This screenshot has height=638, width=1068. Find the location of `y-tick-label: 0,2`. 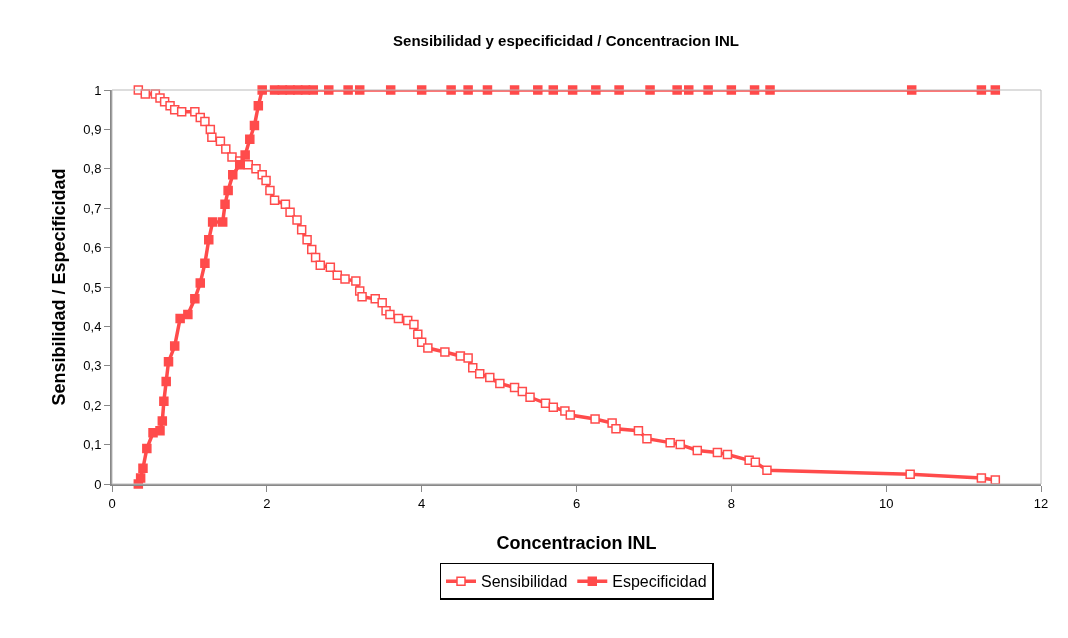

y-tick-label: 0,2 is located at coordinates (92, 405).